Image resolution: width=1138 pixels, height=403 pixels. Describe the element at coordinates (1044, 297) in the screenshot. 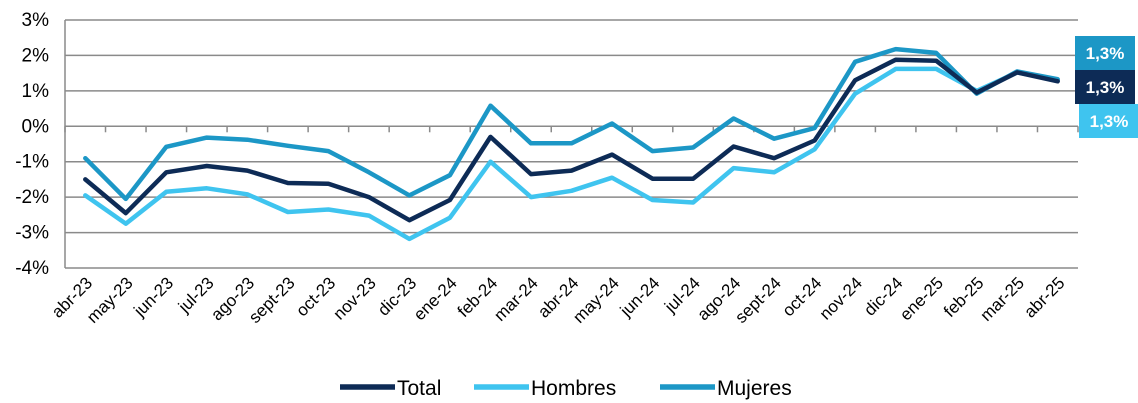

I see `x-tick-label: abr-25` at that location.